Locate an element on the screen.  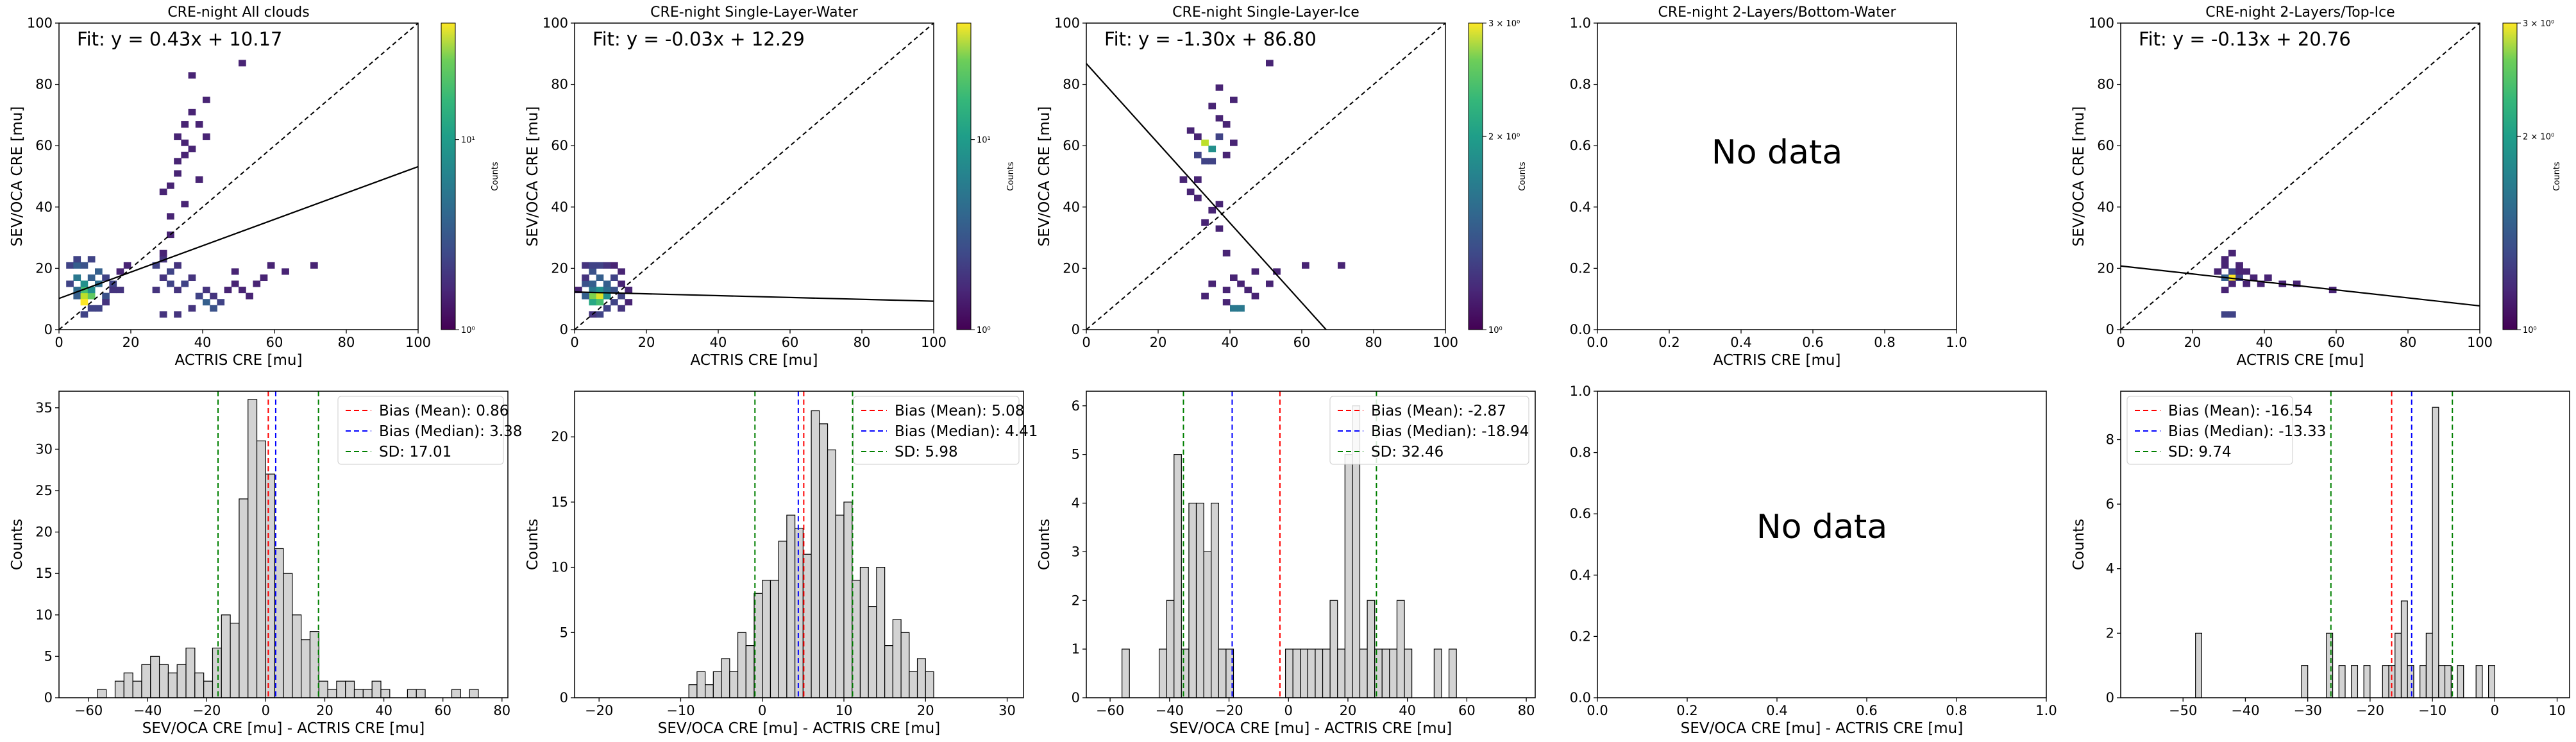
y-tick-label: 0.4 is located at coordinates (1580, 575).